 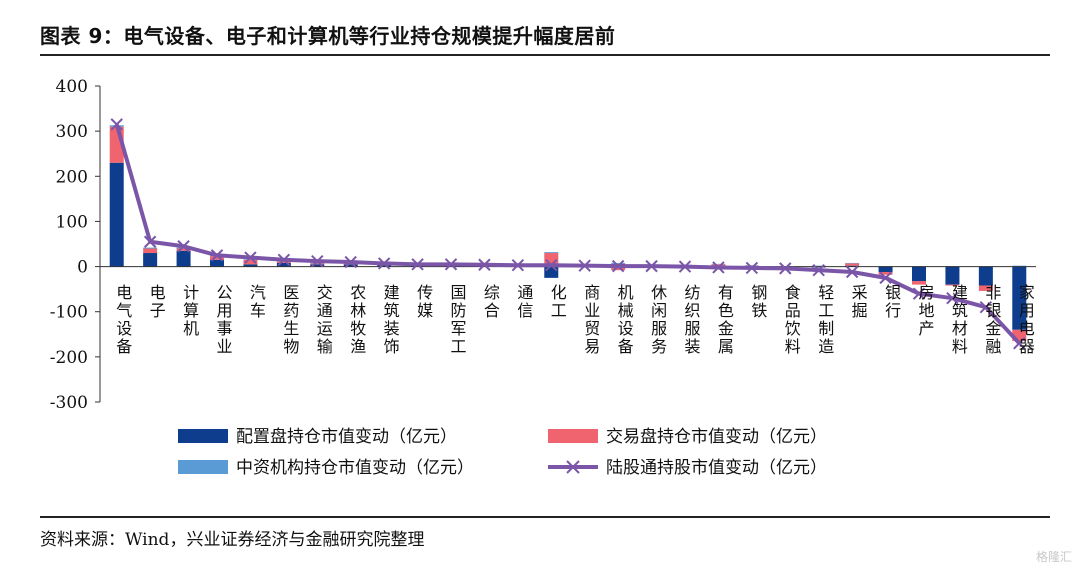 I want to click on x-tick-label: 农林牧渔, so click(x=356, y=320).